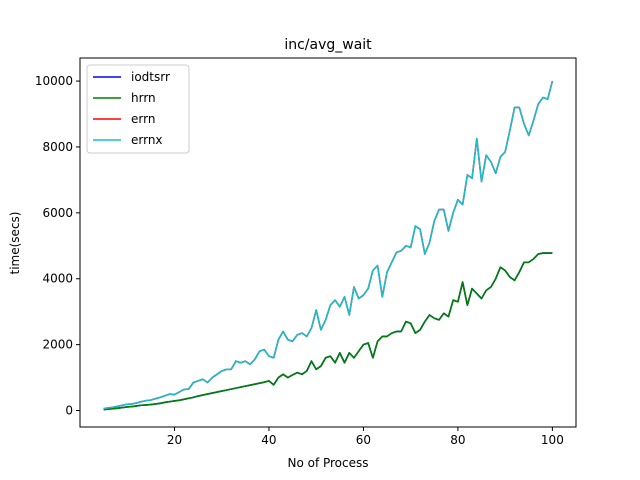 Image resolution: width=640 pixels, height=480 pixels. Describe the element at coordinates (57, 147) in the screenshot. I see `y-tick-label: 8000` at that location.